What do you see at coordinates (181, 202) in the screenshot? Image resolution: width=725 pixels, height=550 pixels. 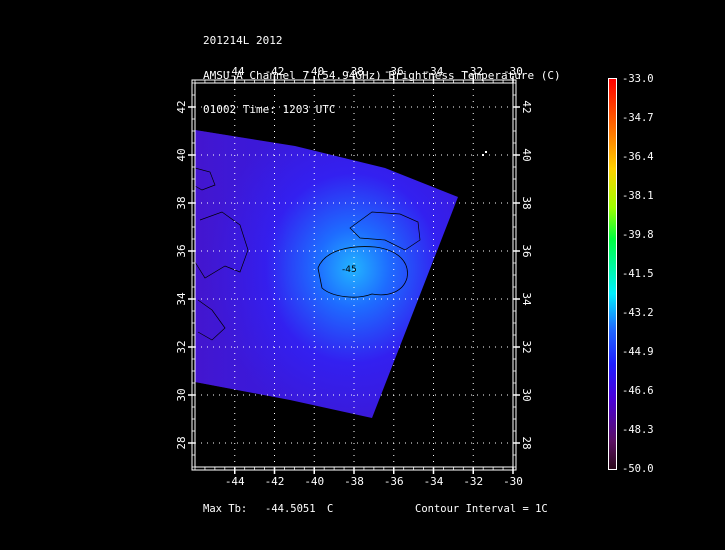 I see `lat-tick-label-left: 38` at bounding box center [181, 202].